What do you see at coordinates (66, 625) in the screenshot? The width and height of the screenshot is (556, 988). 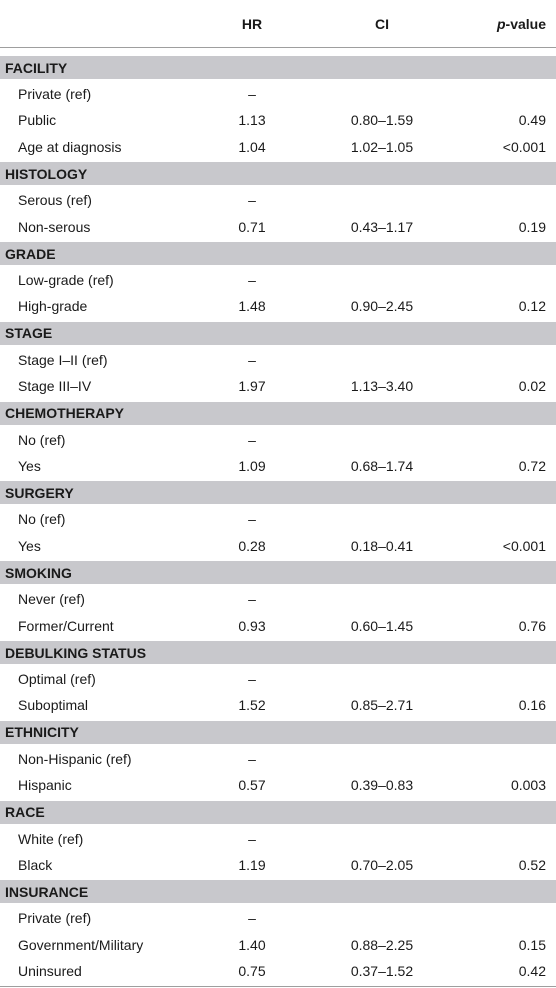 I see `row-label: Former/Current` at bounding box center [66, 625].